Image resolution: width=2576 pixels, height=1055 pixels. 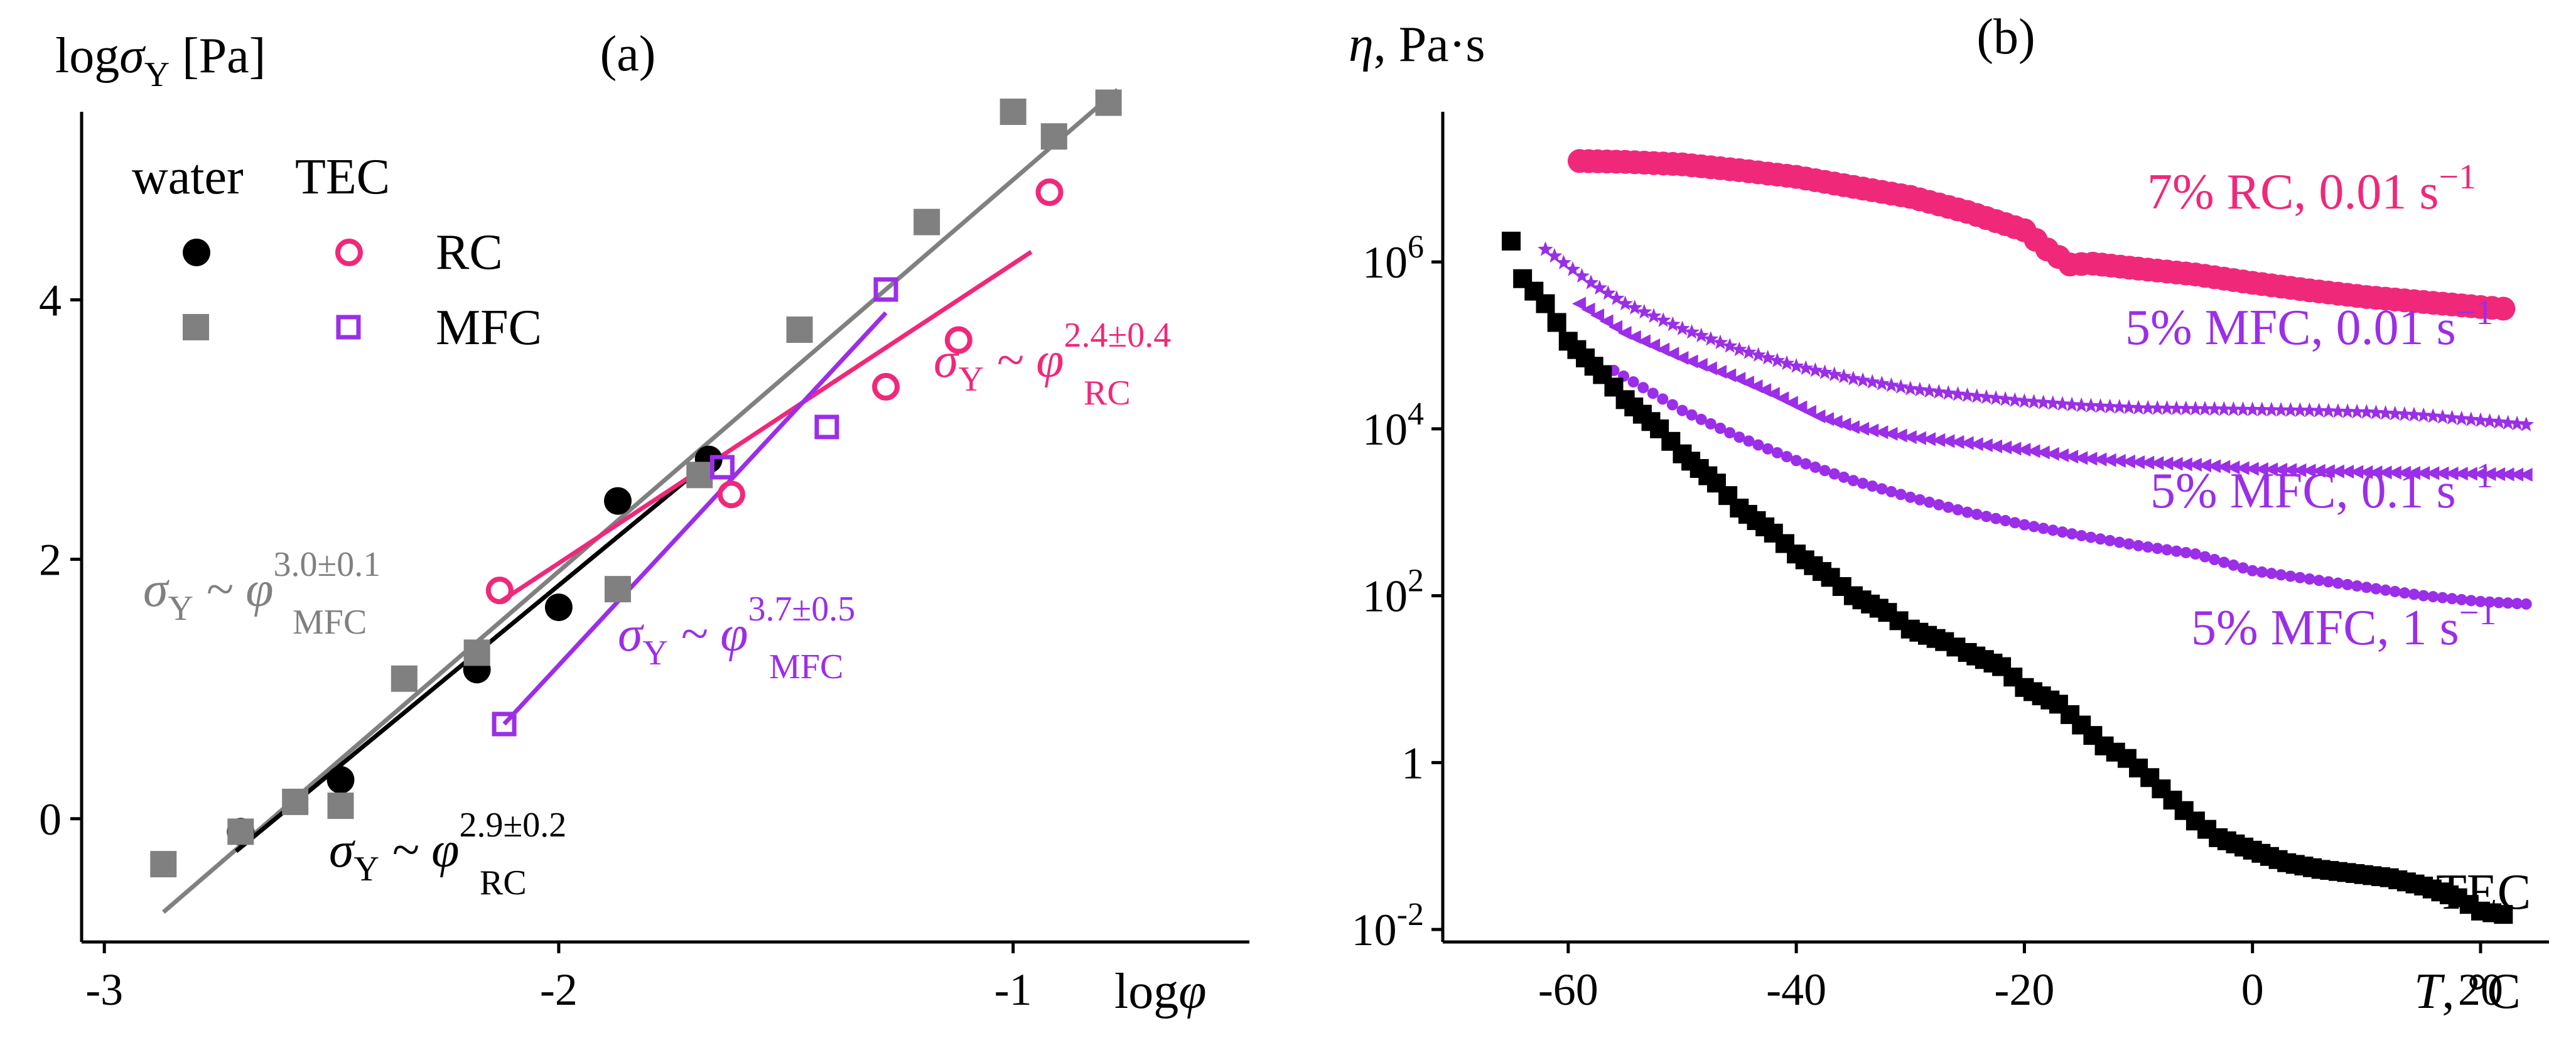 What do you see at coordinates (2467, 991) in the screenshot?
I see `panel-b-x-label: T, °C` at bounding box center [2467, 991].